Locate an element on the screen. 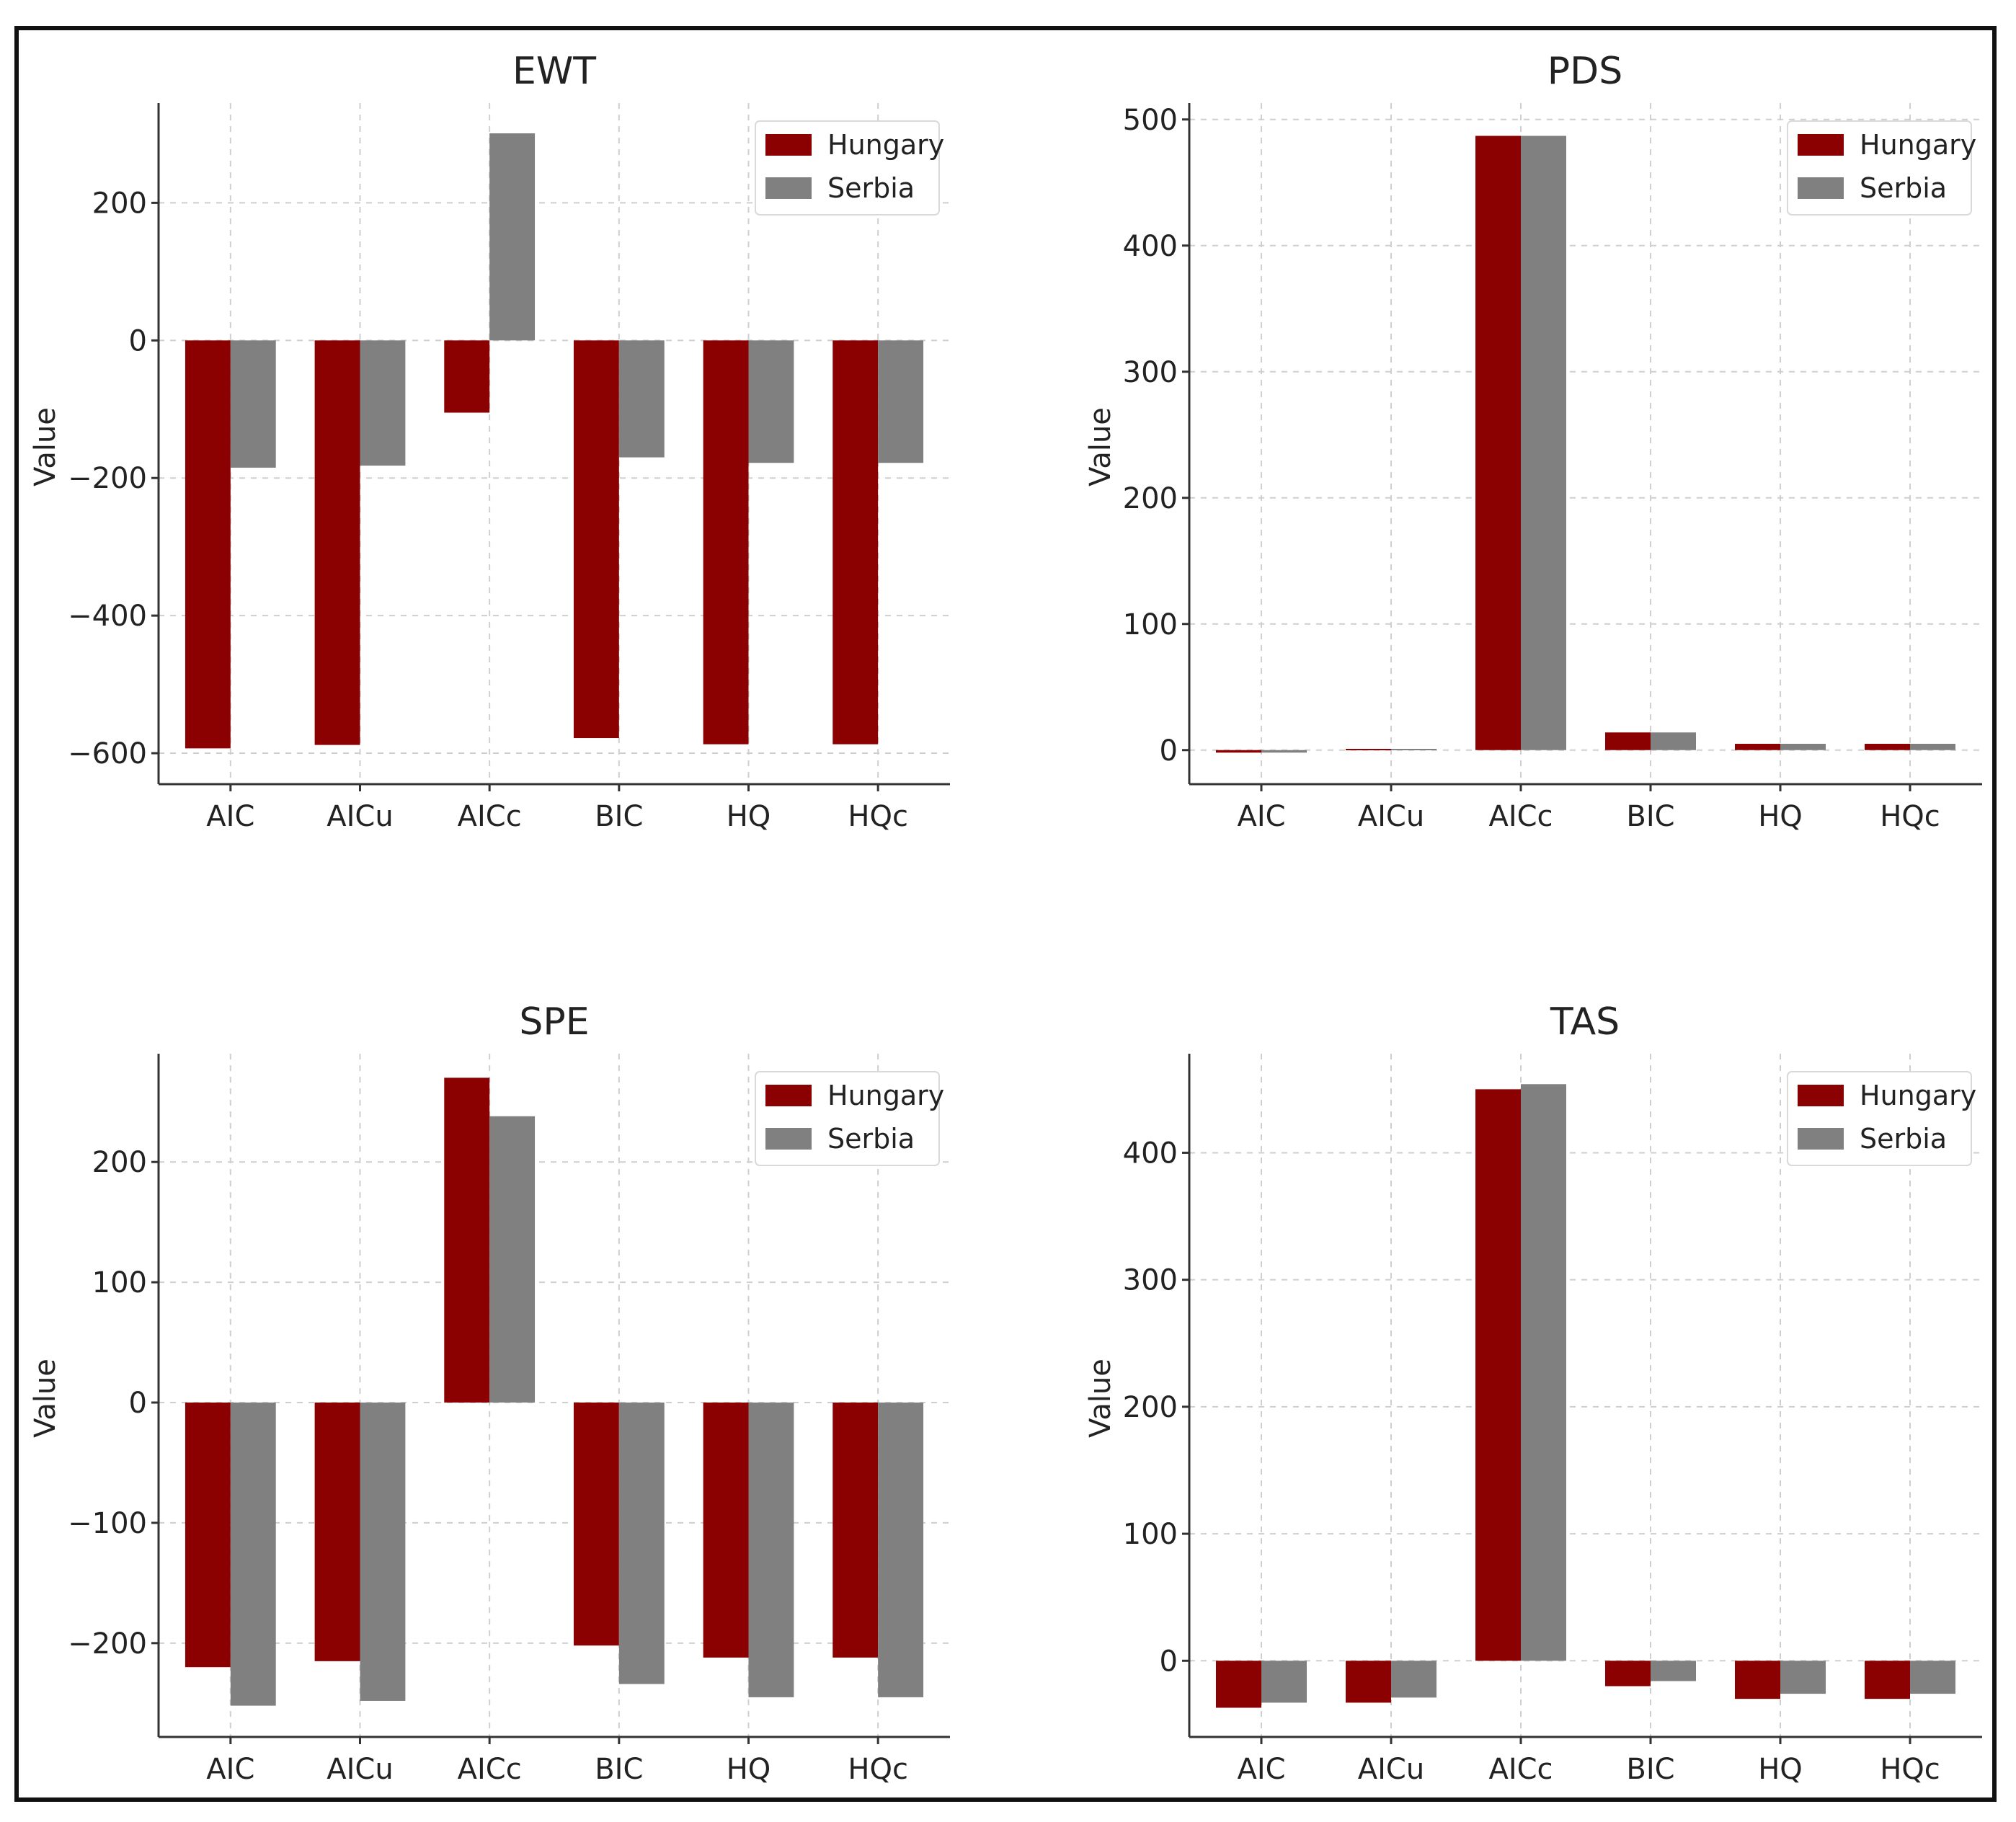  chart-title: TAS is located at coordinates (1585, 1022).